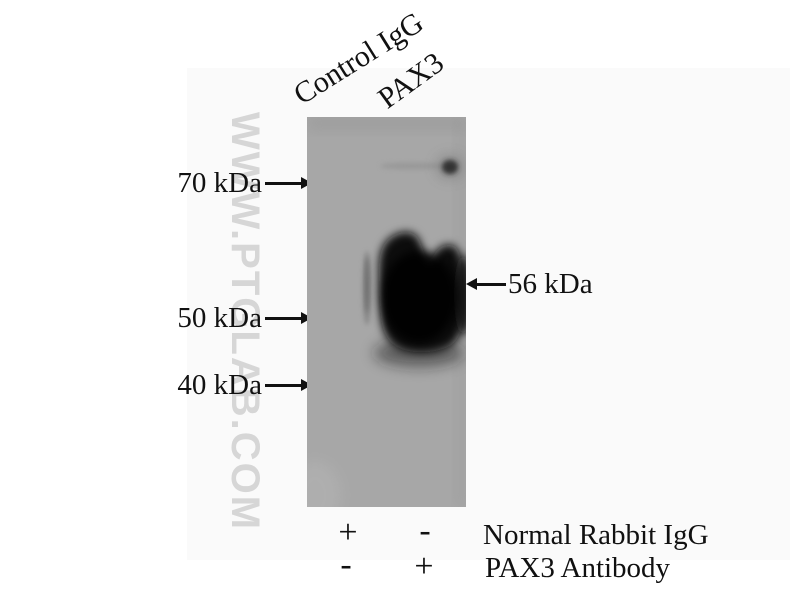  Describe the element at coordinates (219, 183) in the screenshot. I see `mw-marker-70kda: 70 kDa` at that location.